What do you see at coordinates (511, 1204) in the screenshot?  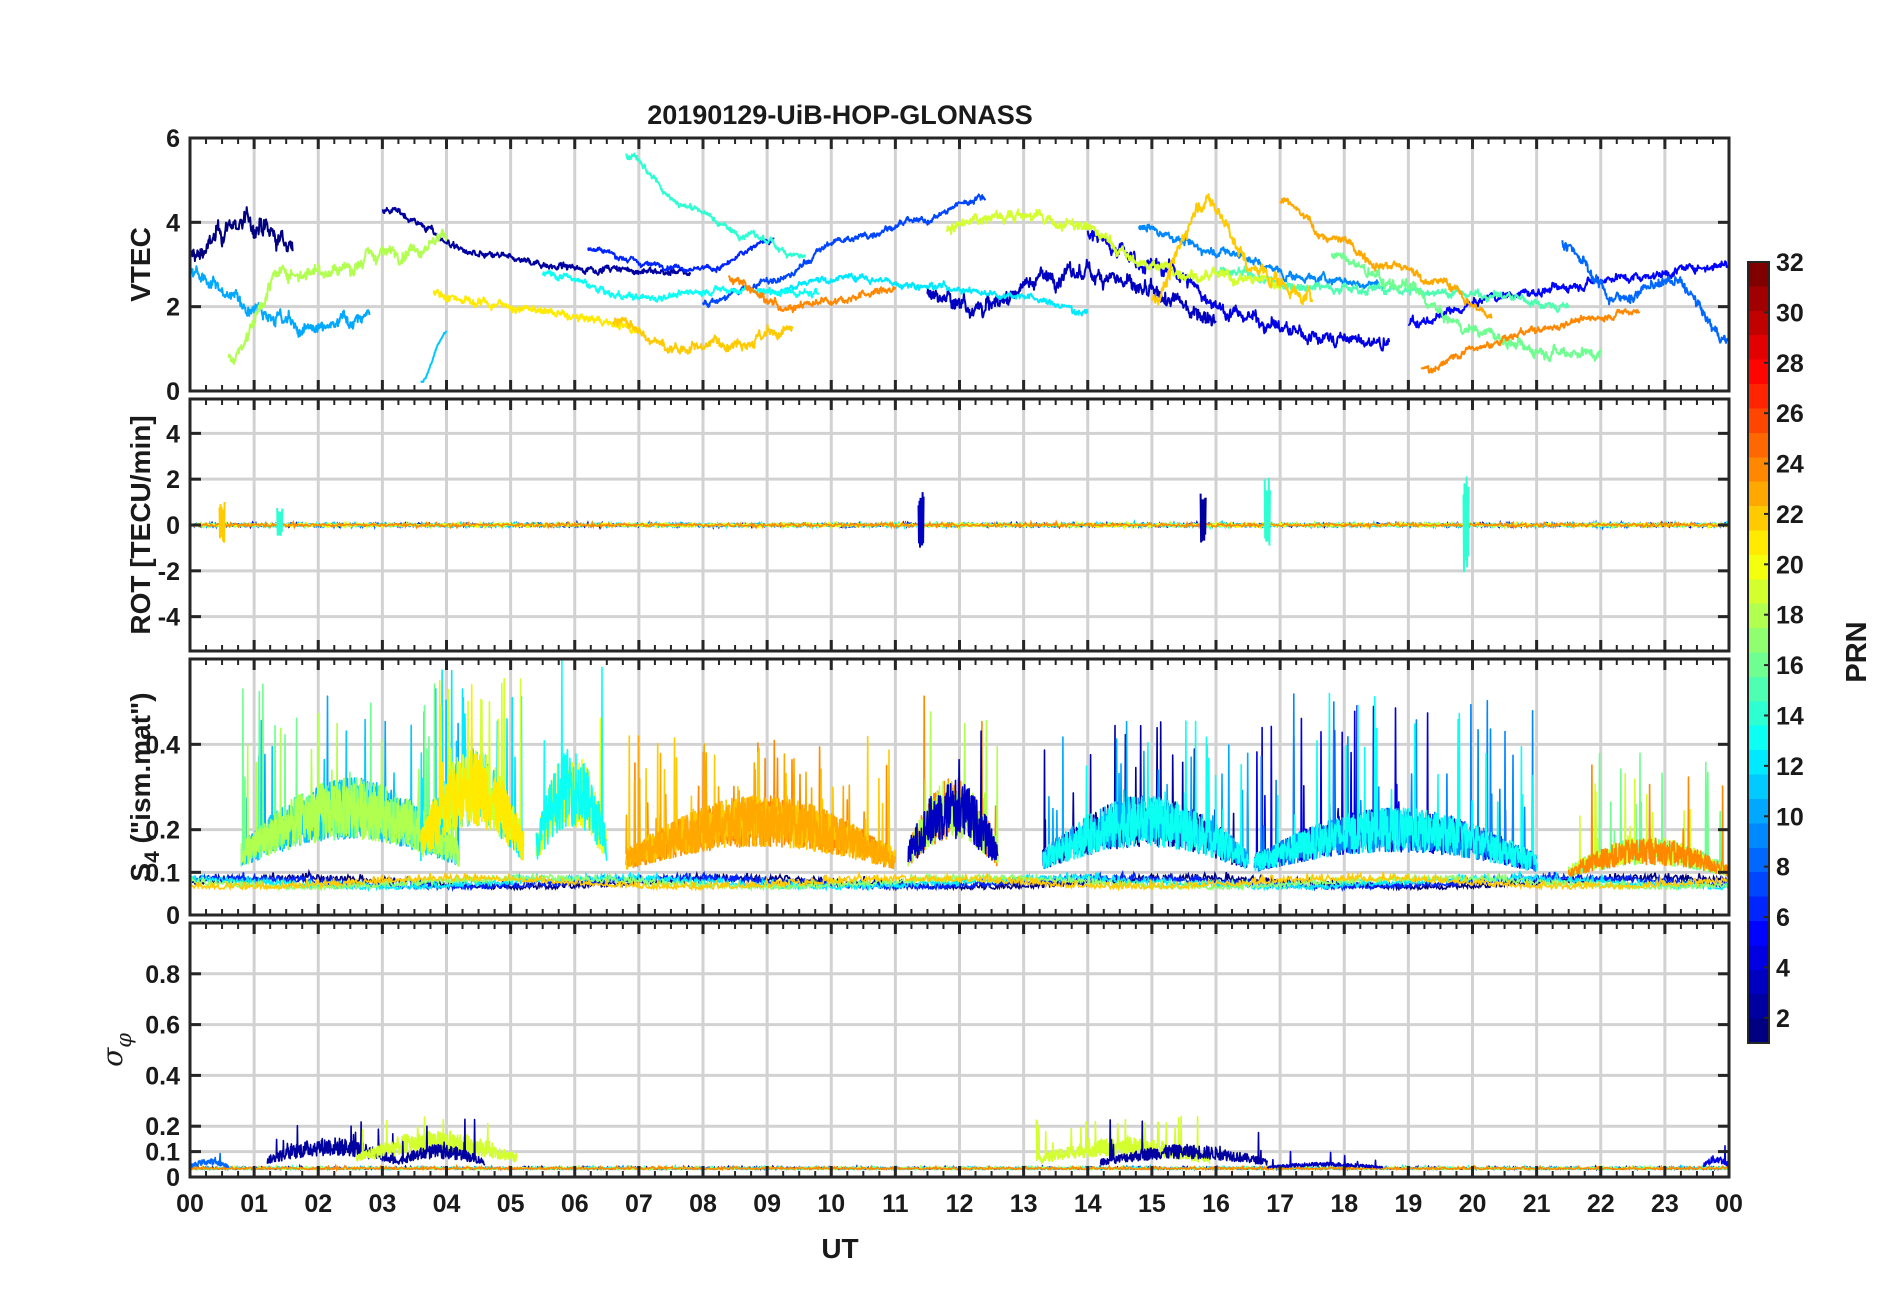 I see `x-tick-label: 05` at bounding box center [511, 1204].